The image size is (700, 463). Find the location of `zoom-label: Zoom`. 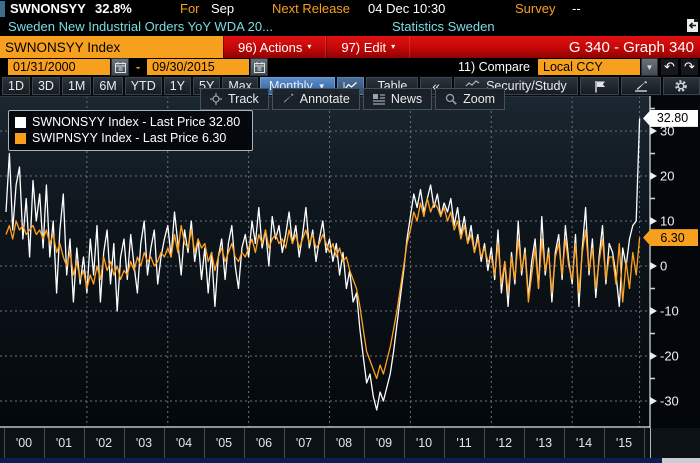

zoom-label: Zoom is located at coordinates (479, 99).